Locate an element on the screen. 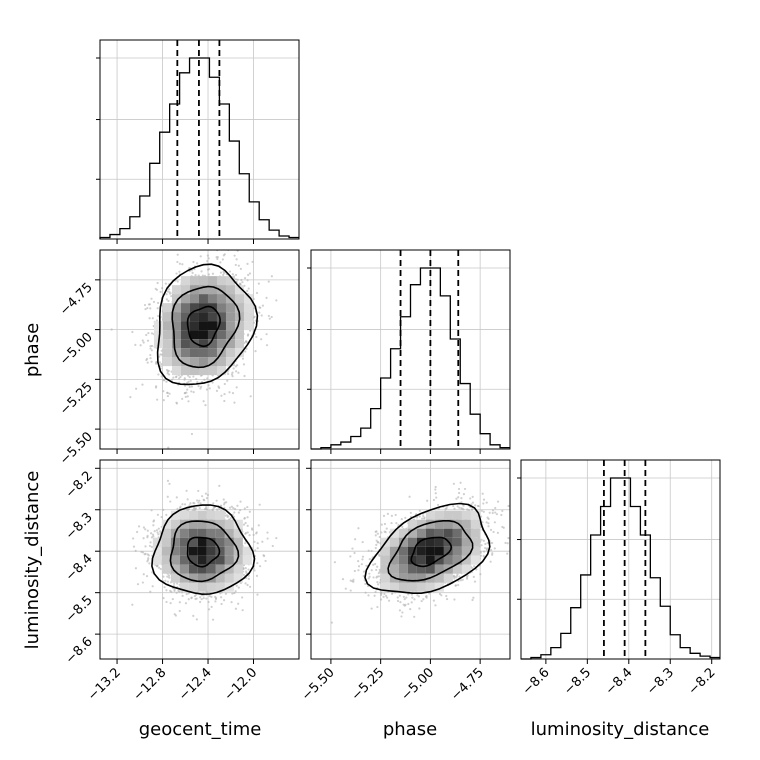 The width and height of the screenshot is (760, 760). y-axis-label-luminosity-distance: luminosity_distance is located at coordinates (32, 560).